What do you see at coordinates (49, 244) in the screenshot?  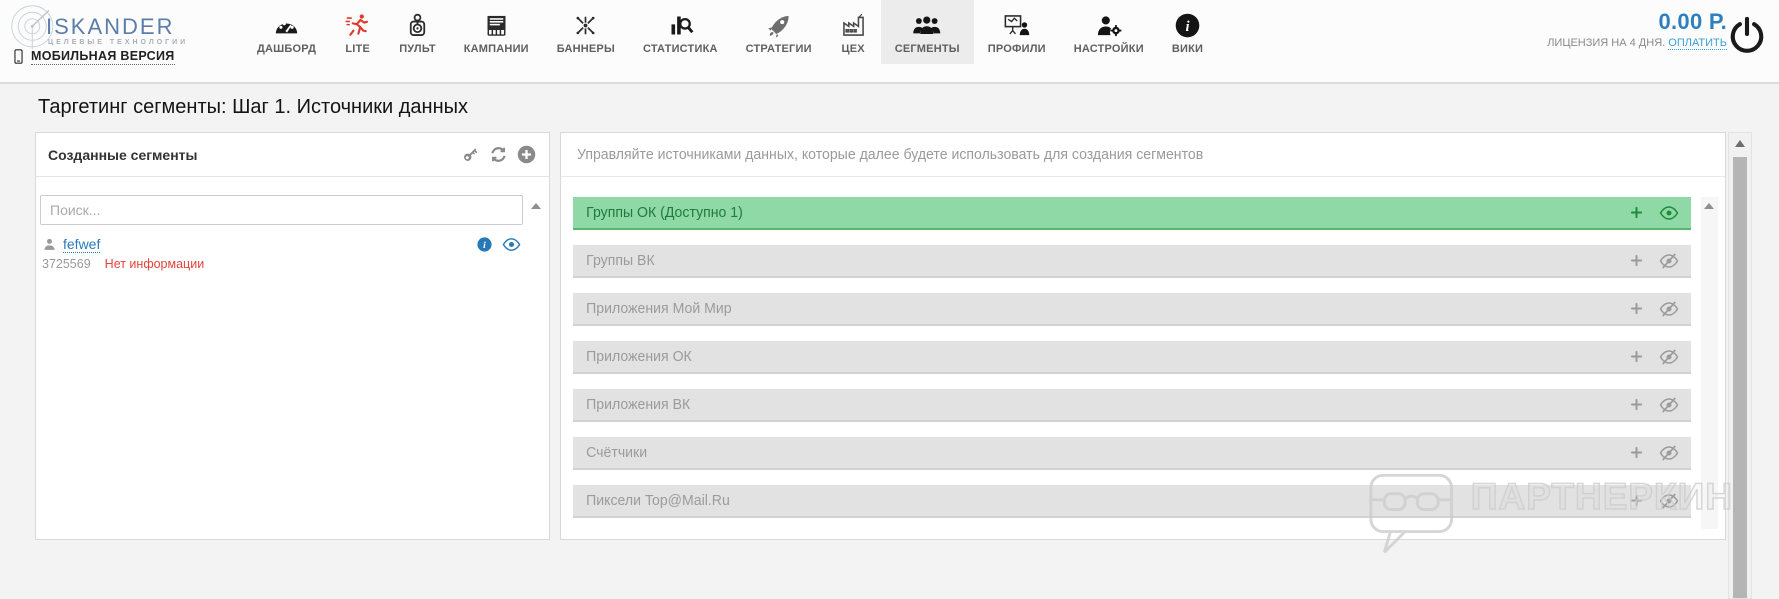 I see `user-icon` at bounding box center [49, 244].